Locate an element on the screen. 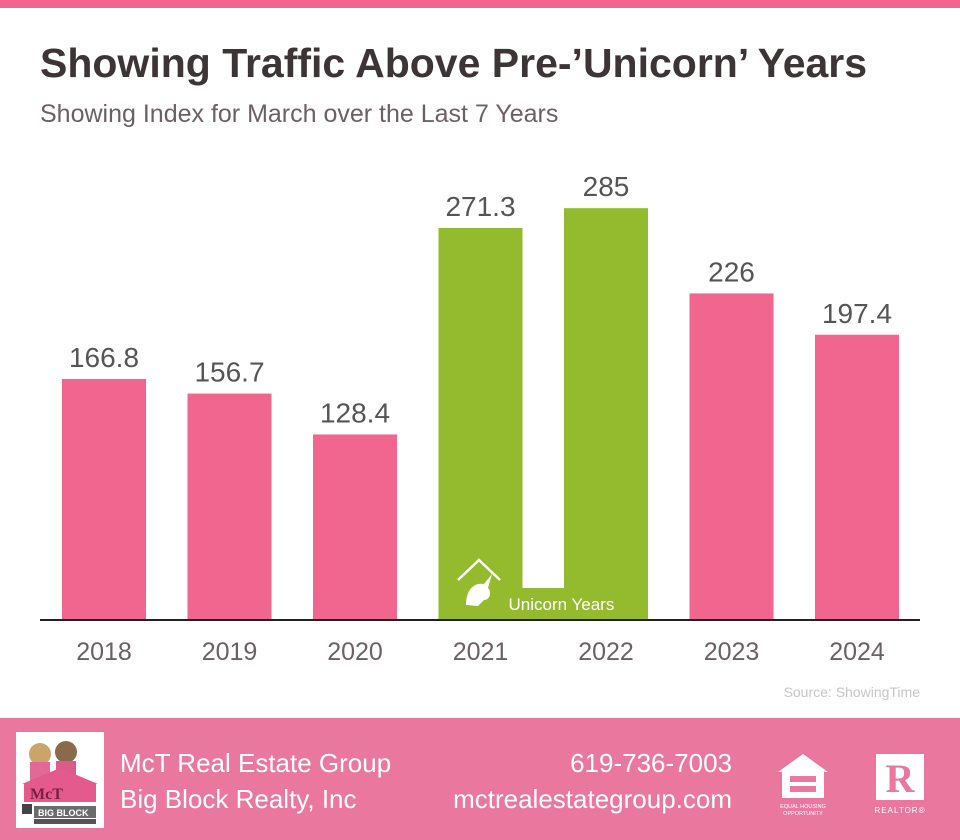  phone-number: 619-736-7003 is located at coordinates (651, 763).